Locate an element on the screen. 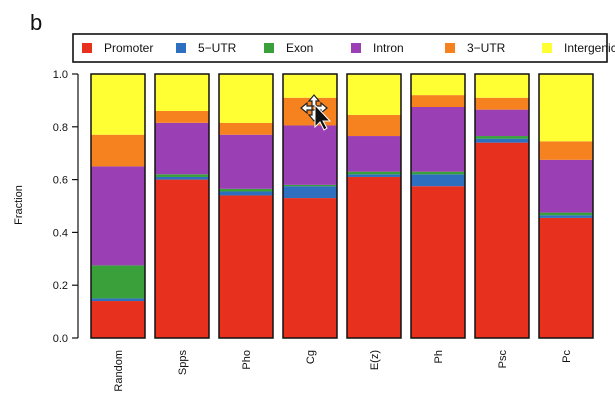 The width and height of the screenshot is (615, 411). legend-label: 3−UTR is located at coordinates (486, 48).